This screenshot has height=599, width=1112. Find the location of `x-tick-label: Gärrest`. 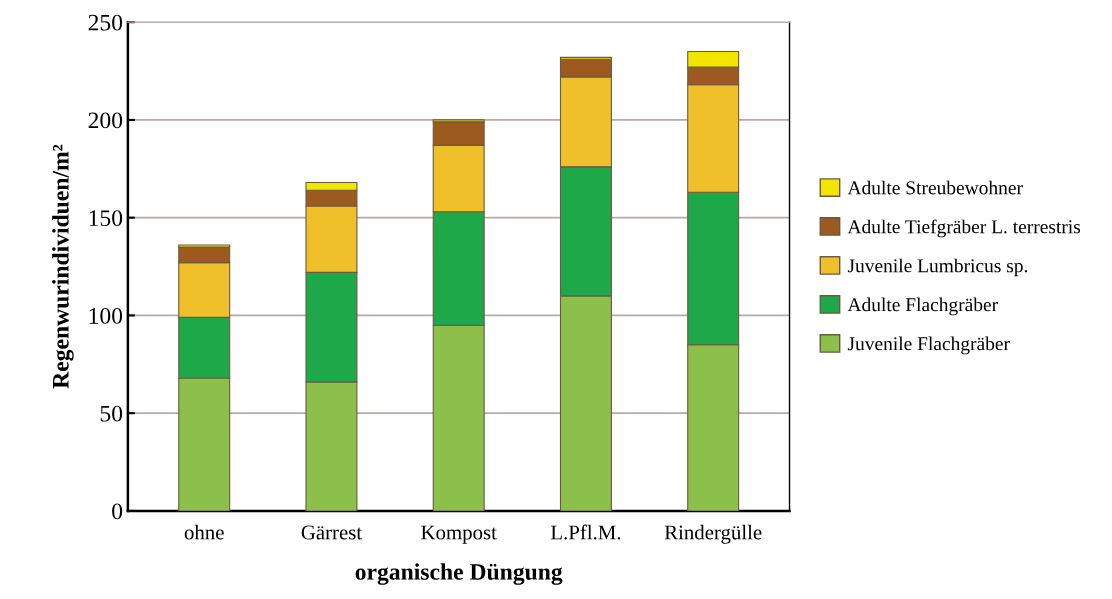

x-tick-label: Gärrest is located at coordinates (331, 532).